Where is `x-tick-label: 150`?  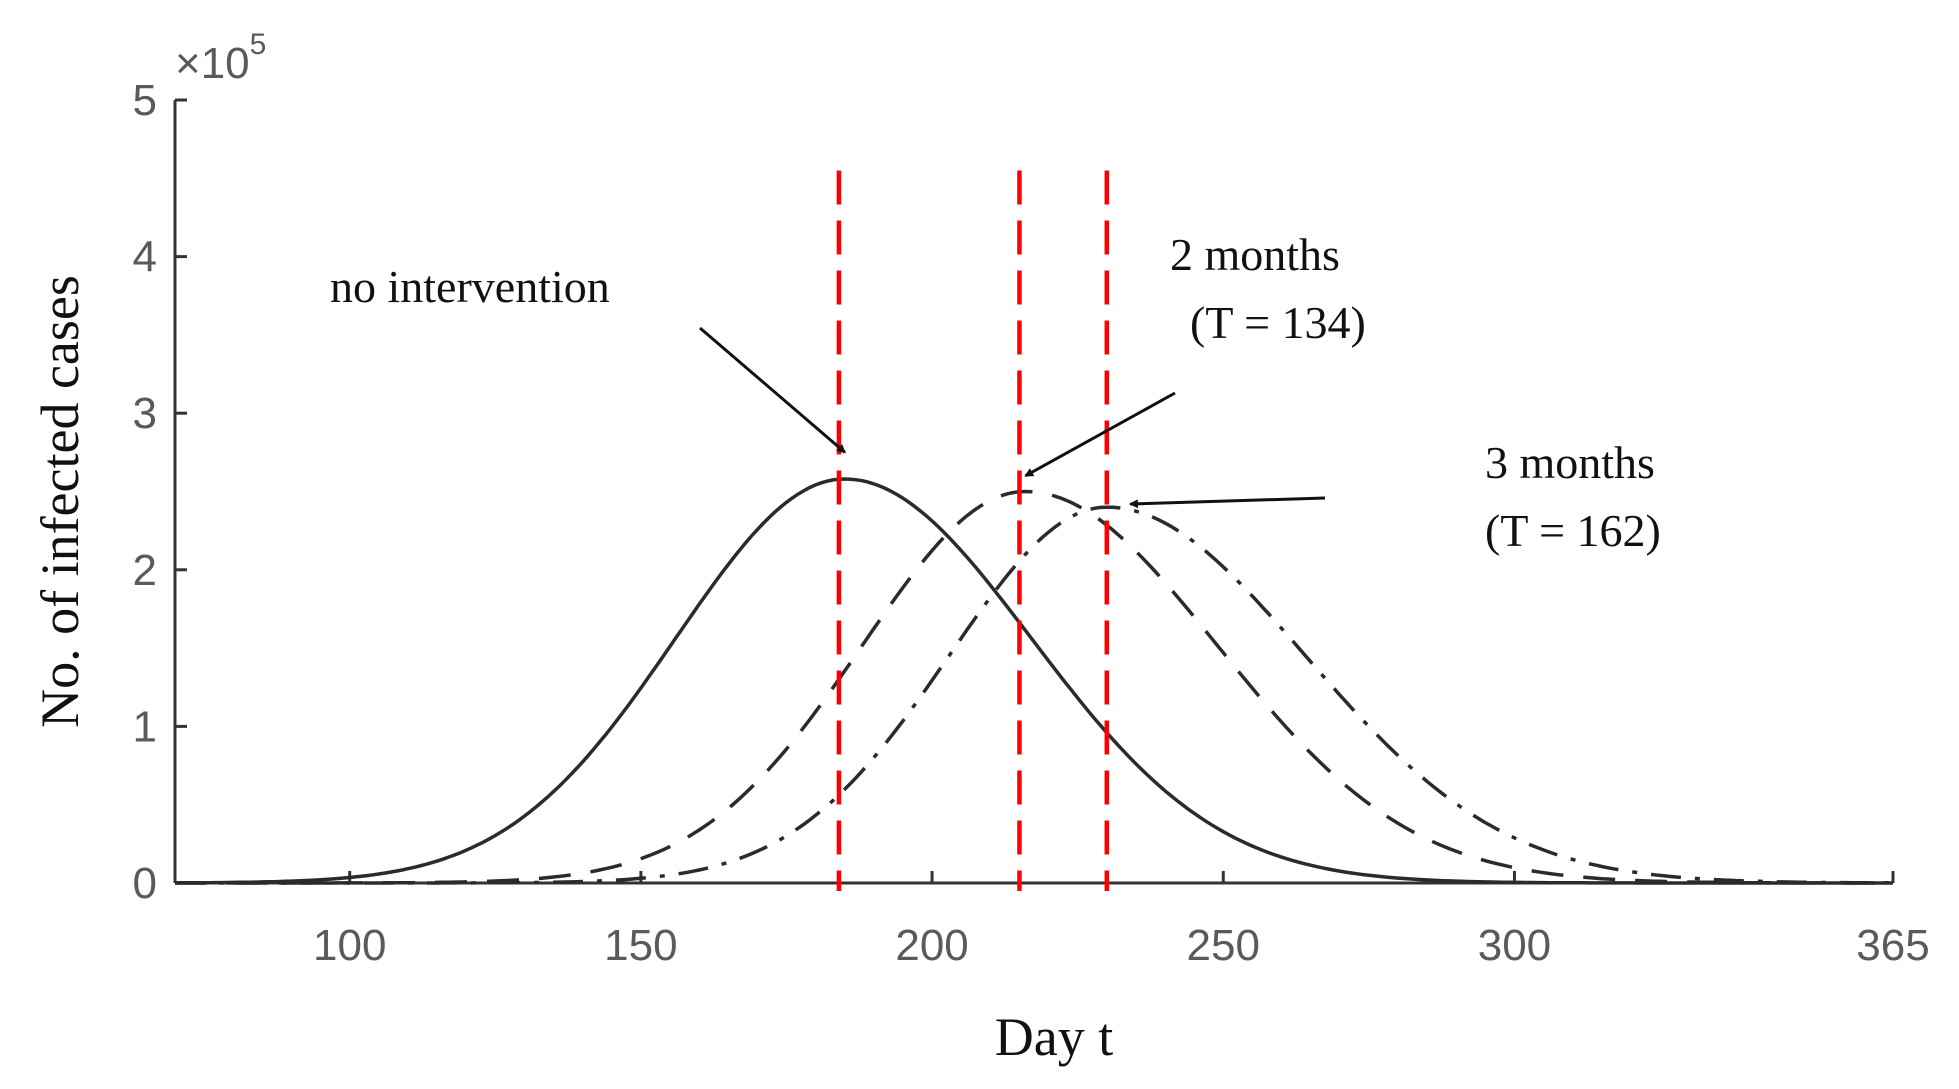 x-tick-label: 150 is located at coordinates (640, 945).